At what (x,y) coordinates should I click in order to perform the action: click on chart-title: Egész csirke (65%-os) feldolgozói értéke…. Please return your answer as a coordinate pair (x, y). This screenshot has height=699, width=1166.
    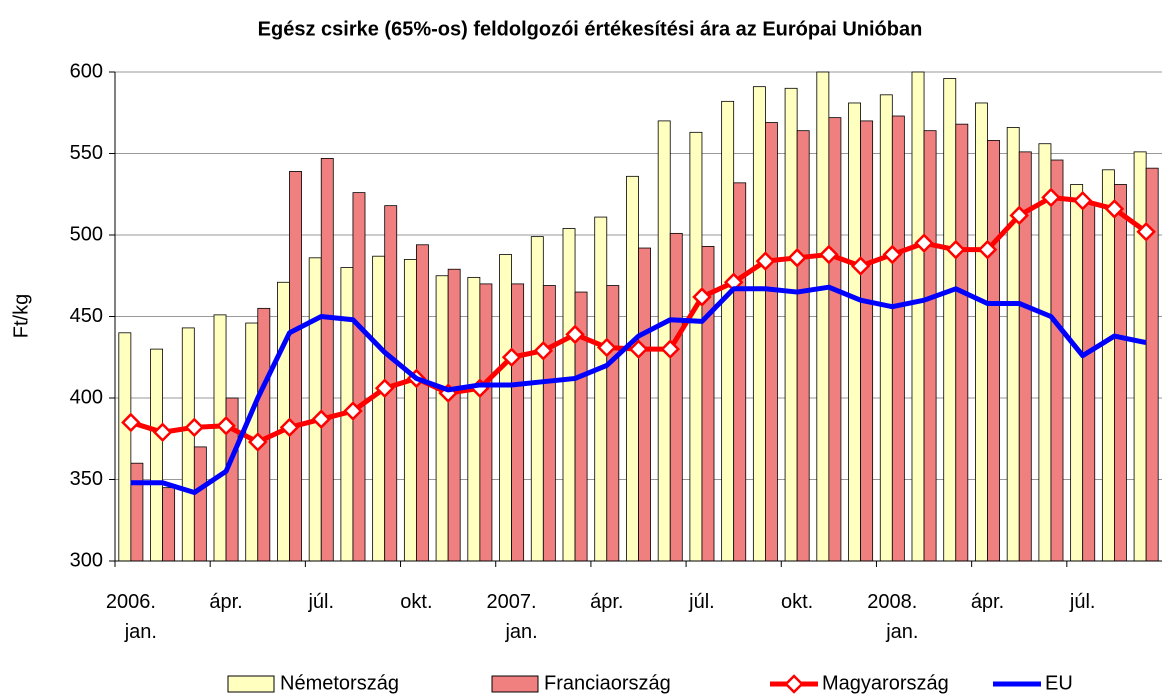
    Looking at the image, I should click on (590, 29).